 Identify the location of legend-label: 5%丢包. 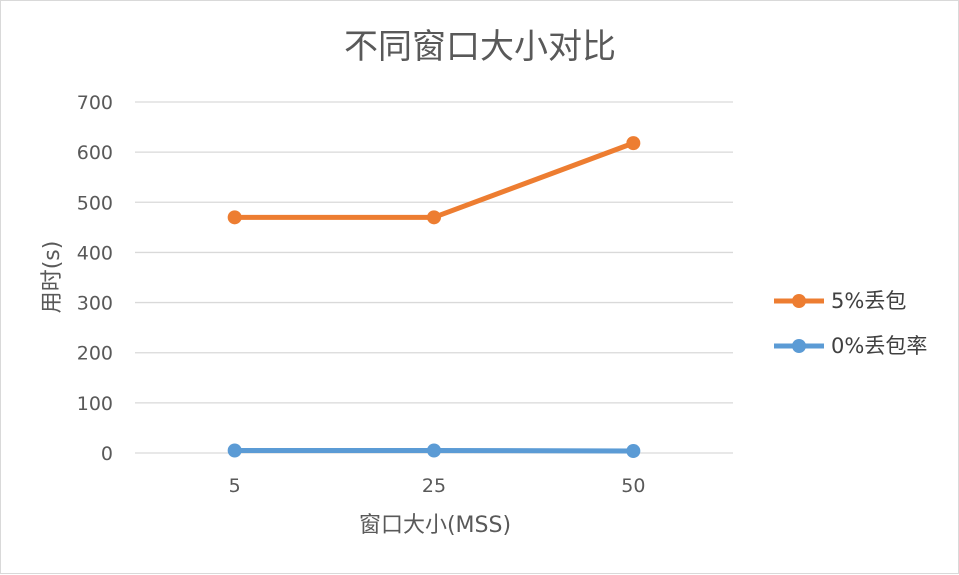
(868, 301).